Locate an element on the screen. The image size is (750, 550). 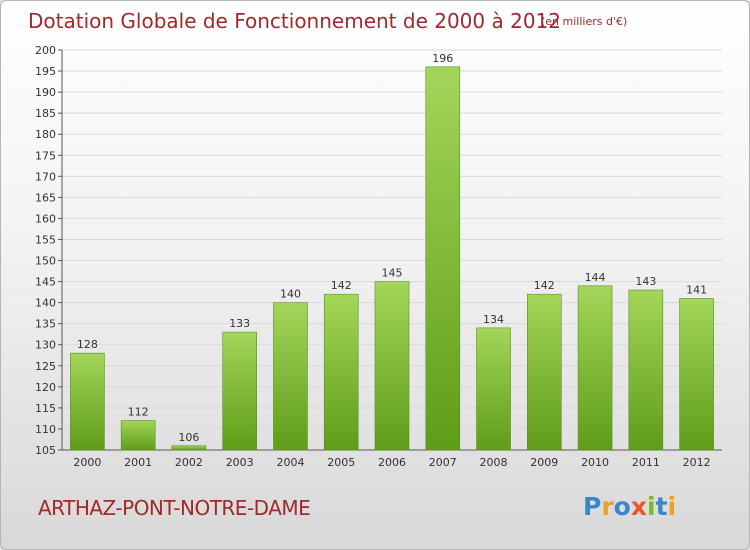
x-tick-label: 2005 is located at coordinates (341, 462).